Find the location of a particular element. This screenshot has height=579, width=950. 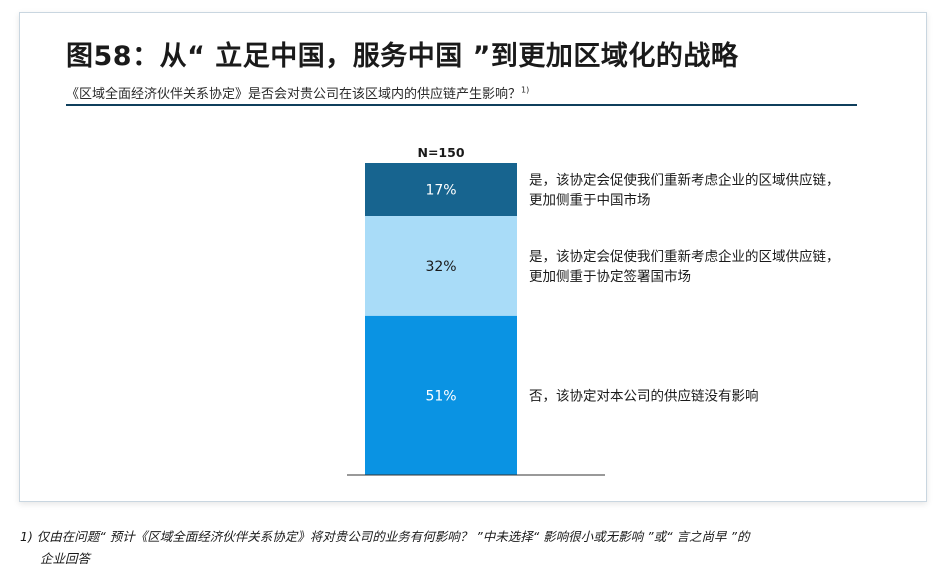

bar-segment-3-category-line-1: 否，该协定对本公司的供应链没有影响 is located at coordinates (644, 395).